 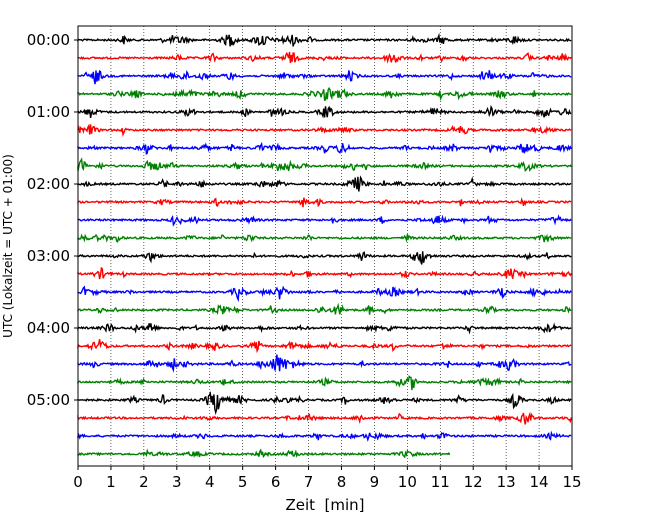 What do you see at coordinates (48, 40) in the screenshot?
I see `y-tick-label: 00:00` at bounding box center [48, 40].